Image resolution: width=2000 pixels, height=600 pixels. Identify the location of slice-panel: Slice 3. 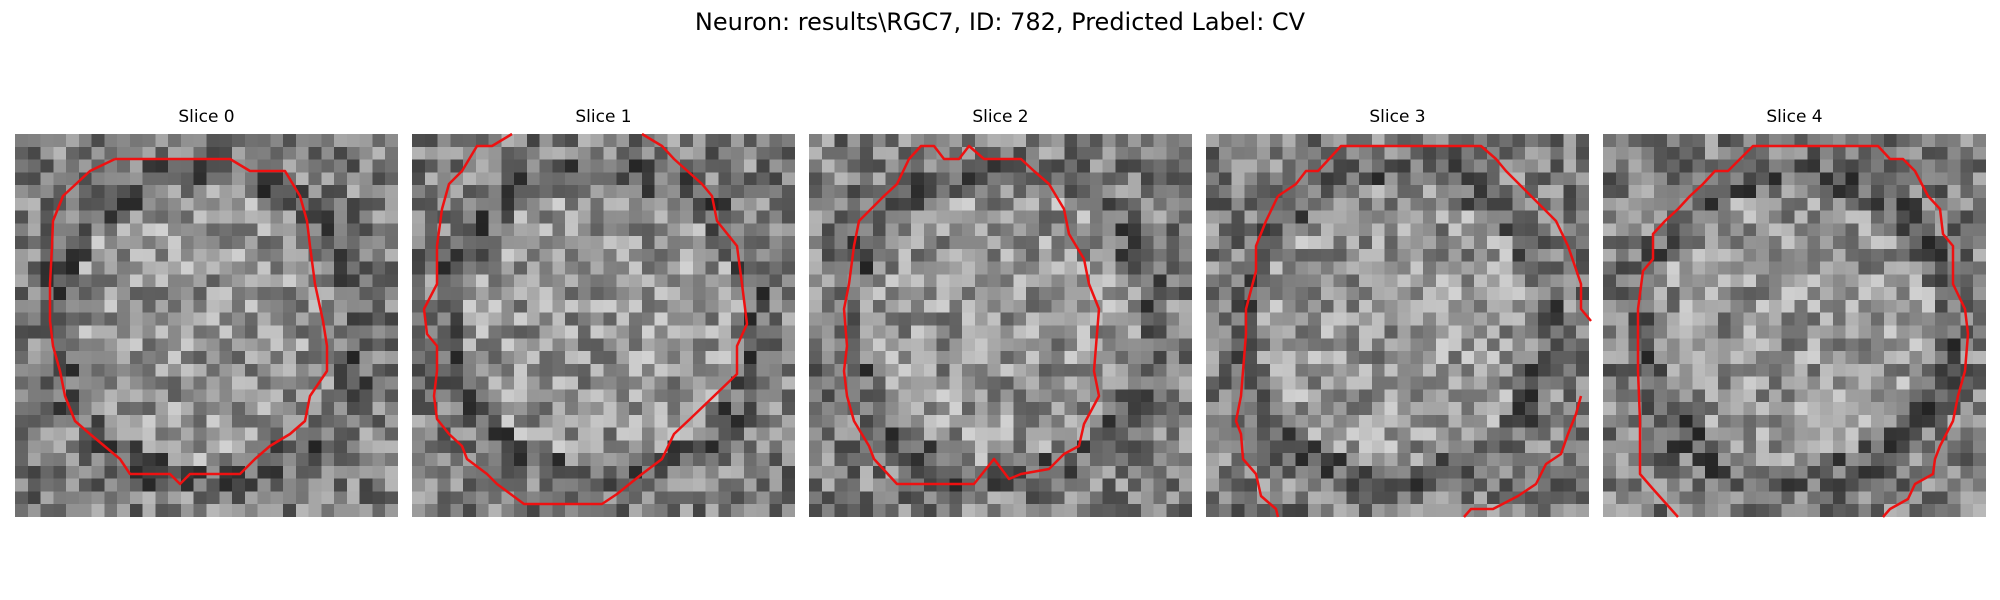
(1399, 312).